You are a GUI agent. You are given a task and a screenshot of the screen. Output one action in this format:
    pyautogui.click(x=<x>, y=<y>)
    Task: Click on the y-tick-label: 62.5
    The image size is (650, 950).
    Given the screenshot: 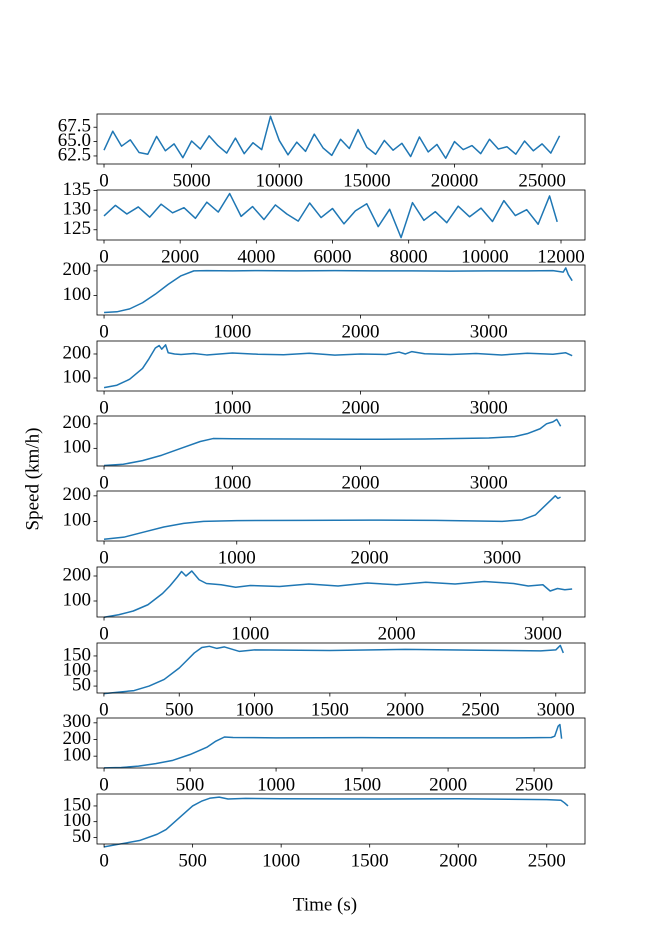 What is the action you would take?
    pyautogui.click(x=74, y=154)
    